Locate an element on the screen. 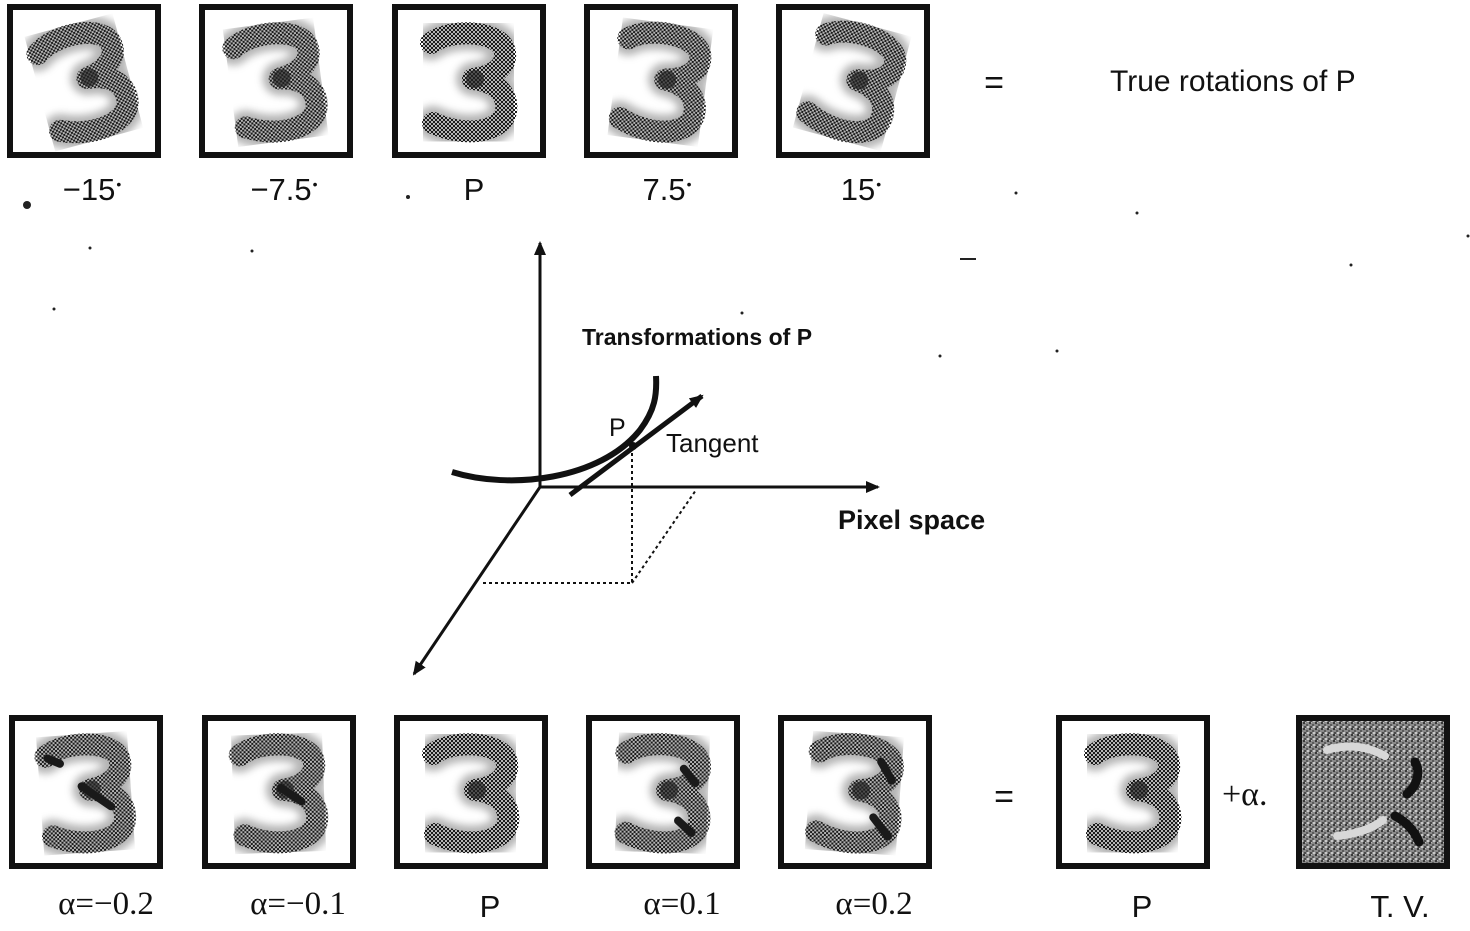 The width and height of the screenshot is (1470, 931). tangent-vector-tile is located at coordinates (1373, 792).